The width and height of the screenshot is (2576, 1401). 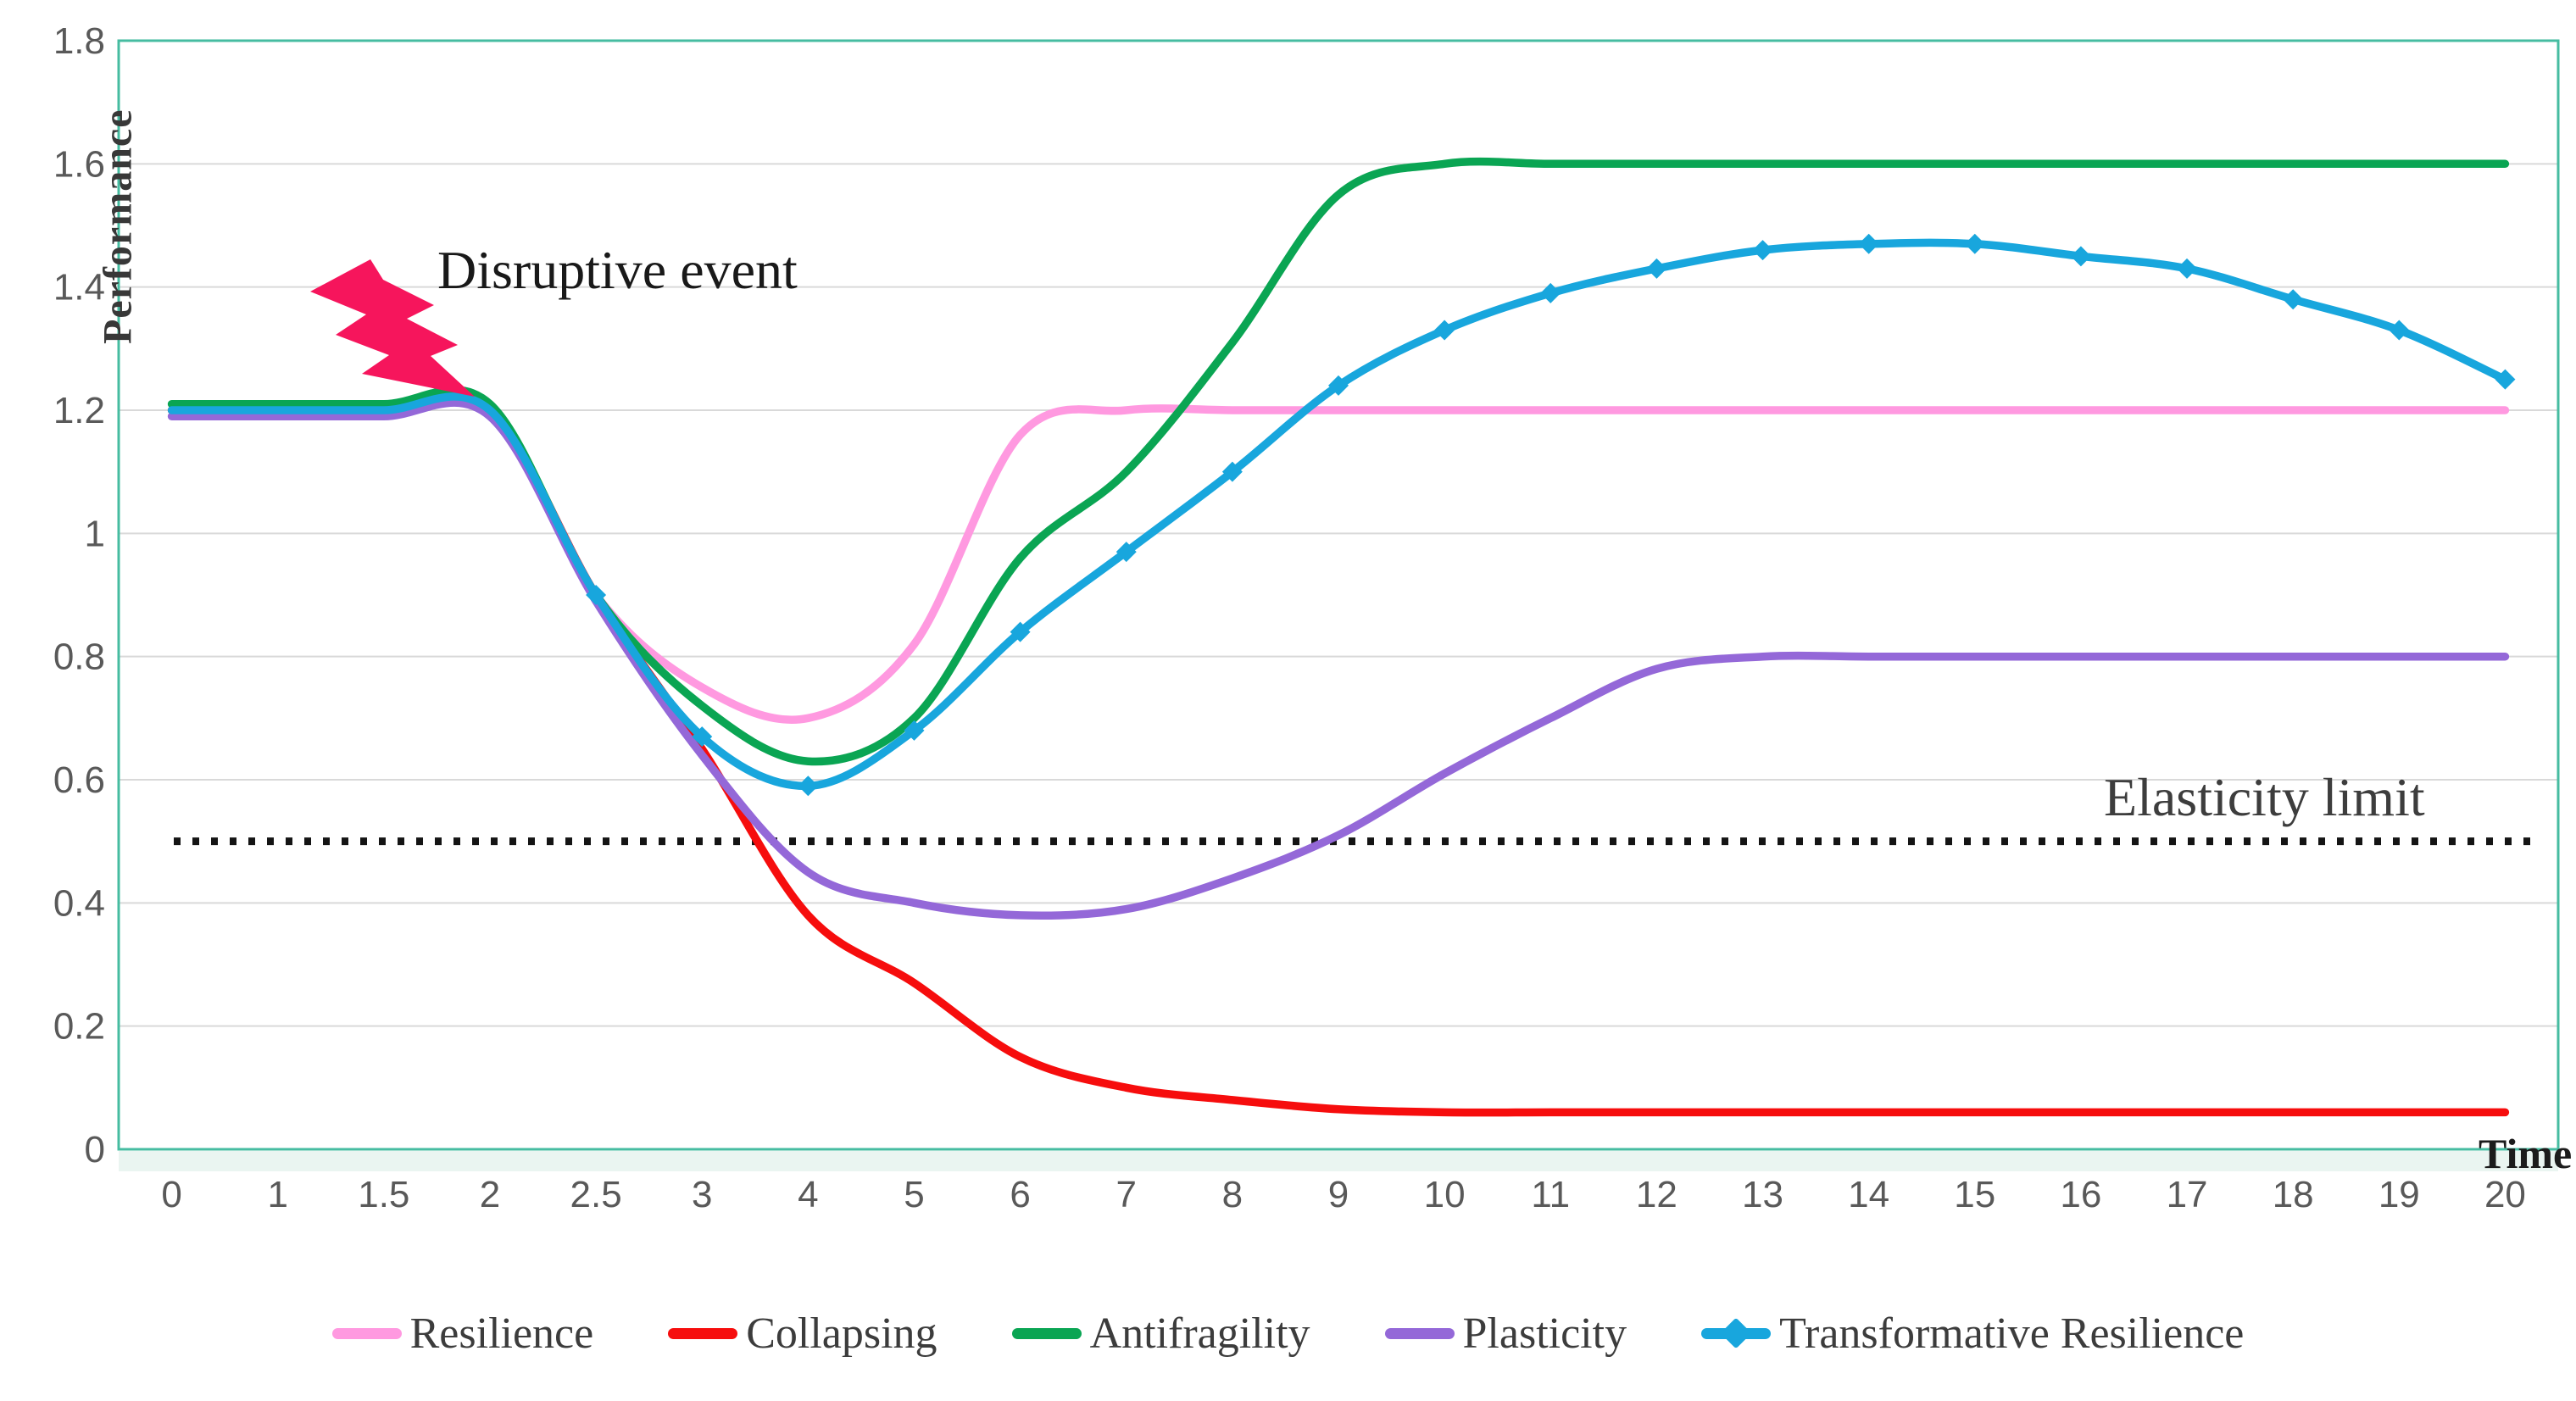 I want to click on y-tick-label-1: 1, so click(x=95, y=533).